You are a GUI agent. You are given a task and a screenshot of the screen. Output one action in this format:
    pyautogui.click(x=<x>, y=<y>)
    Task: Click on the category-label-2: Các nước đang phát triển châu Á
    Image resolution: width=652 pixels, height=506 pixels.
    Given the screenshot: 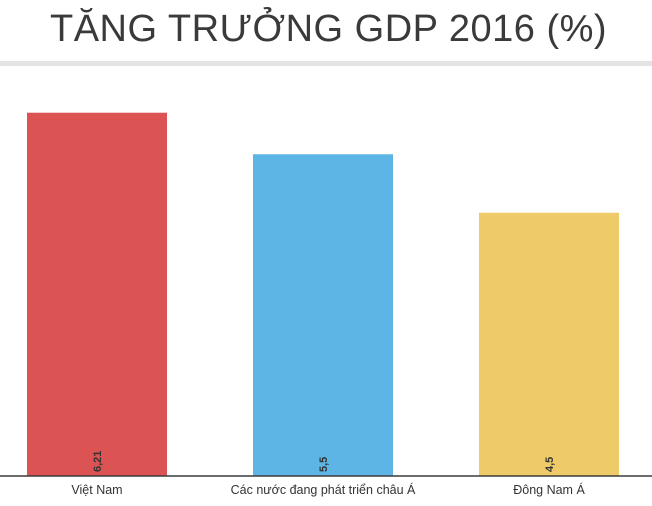 What is the action you would take?
    pyautogui.click(x=323, y=489)
    